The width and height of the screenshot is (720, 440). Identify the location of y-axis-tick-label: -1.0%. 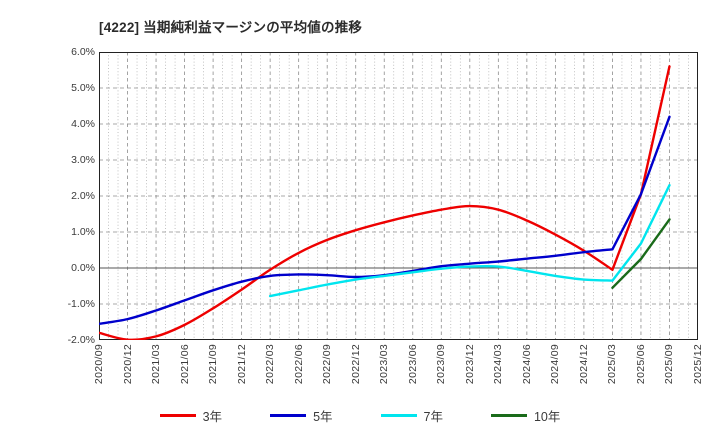
(81, 304).